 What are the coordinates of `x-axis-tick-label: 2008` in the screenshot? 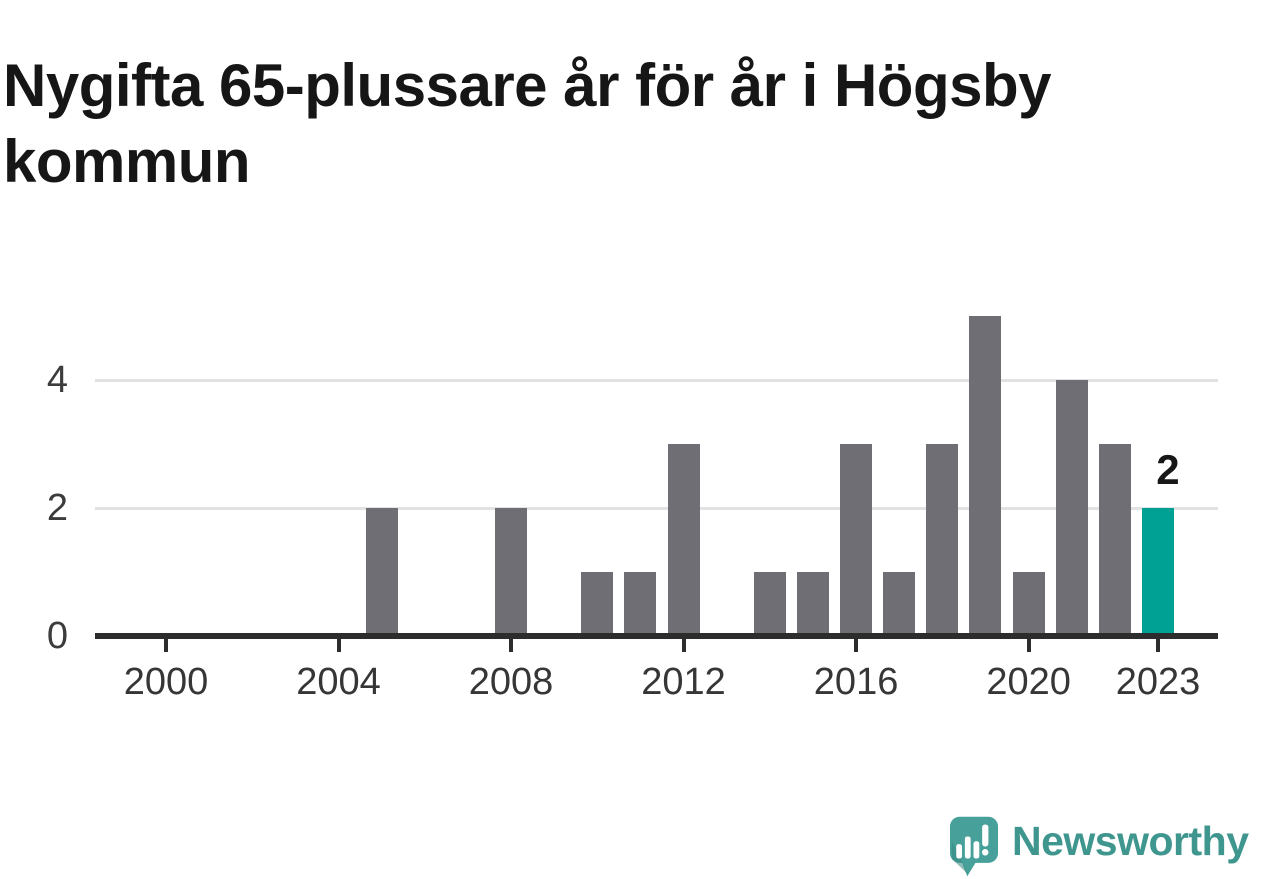 It's located at (511, 682).